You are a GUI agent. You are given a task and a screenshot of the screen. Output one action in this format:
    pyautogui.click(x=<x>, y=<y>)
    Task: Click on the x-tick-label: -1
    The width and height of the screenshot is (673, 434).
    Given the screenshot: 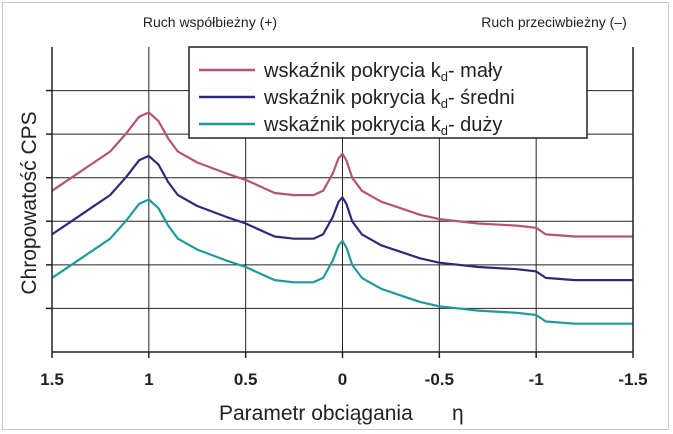 What is the action you would take?
    pyautogui.click(x=536, y=379)
    